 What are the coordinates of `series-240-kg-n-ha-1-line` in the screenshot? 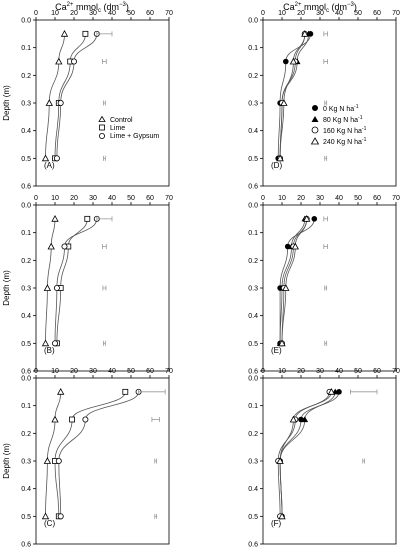 It's located at (292, 96).